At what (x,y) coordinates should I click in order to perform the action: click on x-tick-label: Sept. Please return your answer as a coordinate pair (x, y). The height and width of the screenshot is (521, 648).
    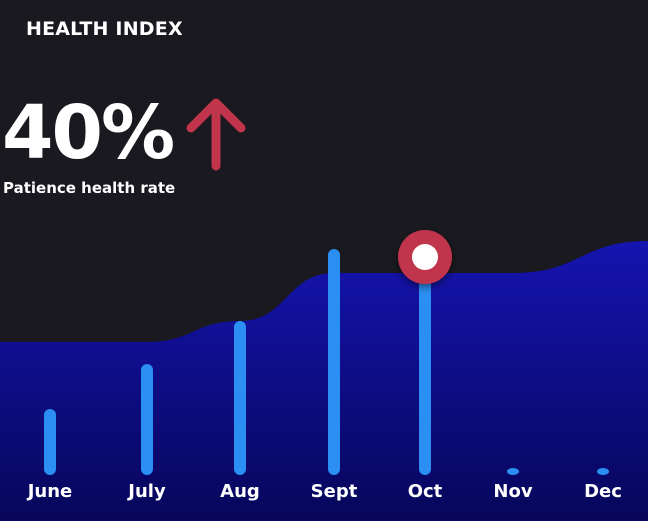
    Looking at the image, I should click on (334, 491).